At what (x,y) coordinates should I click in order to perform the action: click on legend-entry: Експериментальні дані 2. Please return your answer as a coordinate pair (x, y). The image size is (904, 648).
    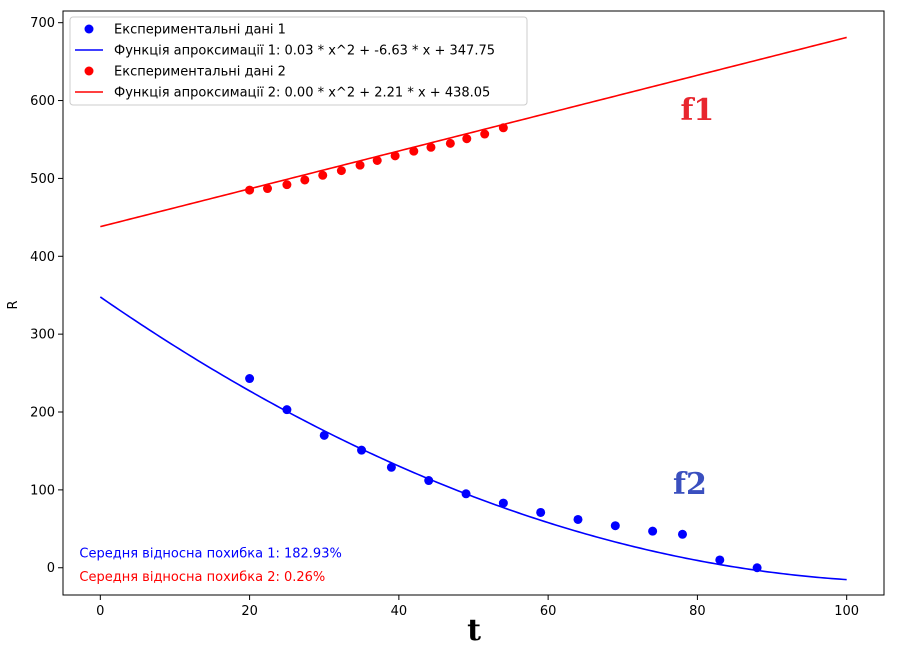
    Looking at the image, I should click on (200, 72).